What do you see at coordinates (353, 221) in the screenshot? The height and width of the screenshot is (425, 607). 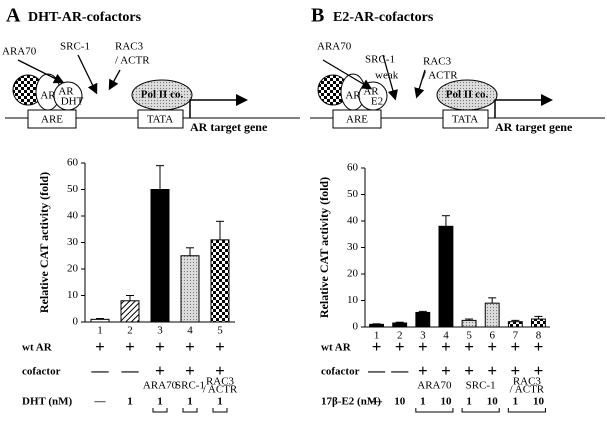 I see `y-tick-label: 40` at bounding box center [353, 221].